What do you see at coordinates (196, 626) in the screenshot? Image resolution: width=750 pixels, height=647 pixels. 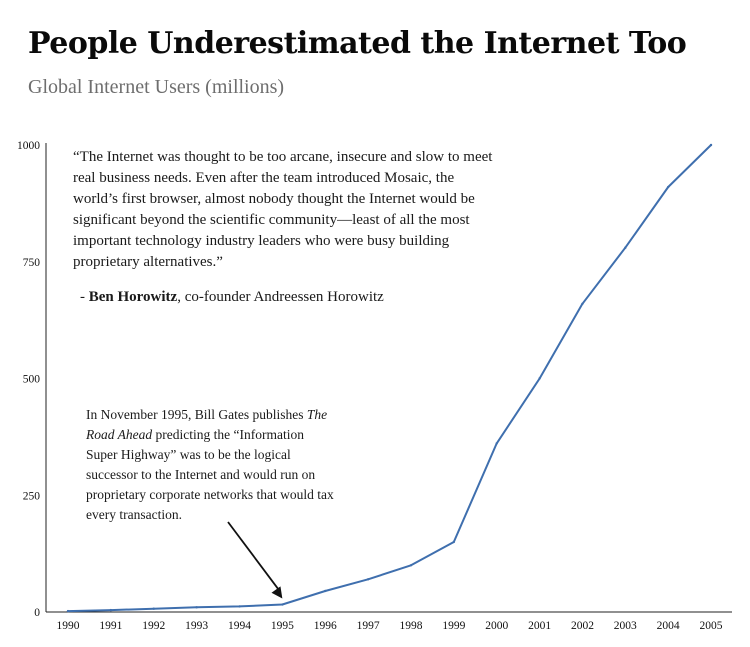 I see `x-tick-label: 1993` at bounding box center [196, 626].